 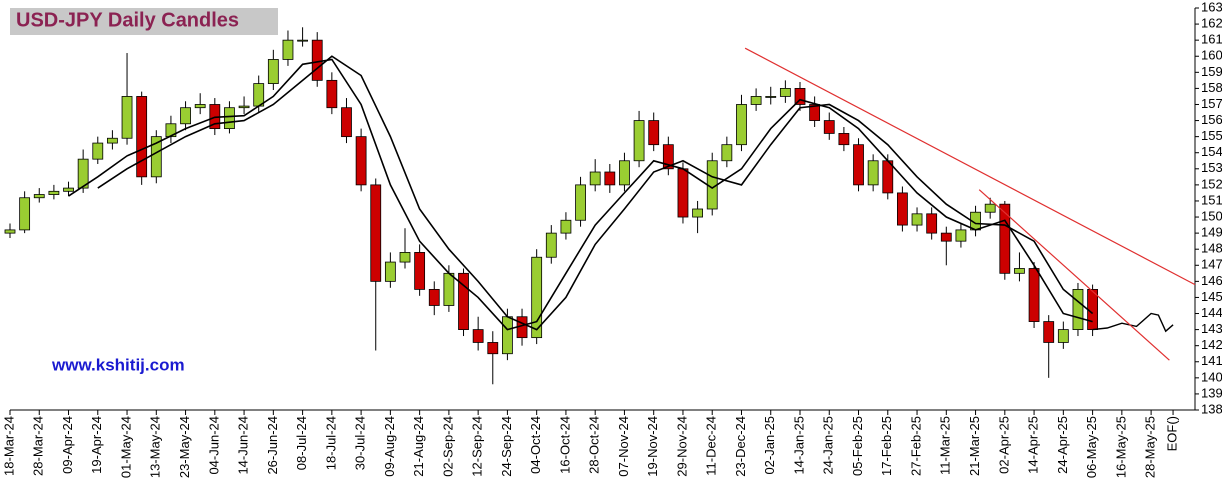 I want to click on y-tick-label: 143, so click(x=1211, y=328).